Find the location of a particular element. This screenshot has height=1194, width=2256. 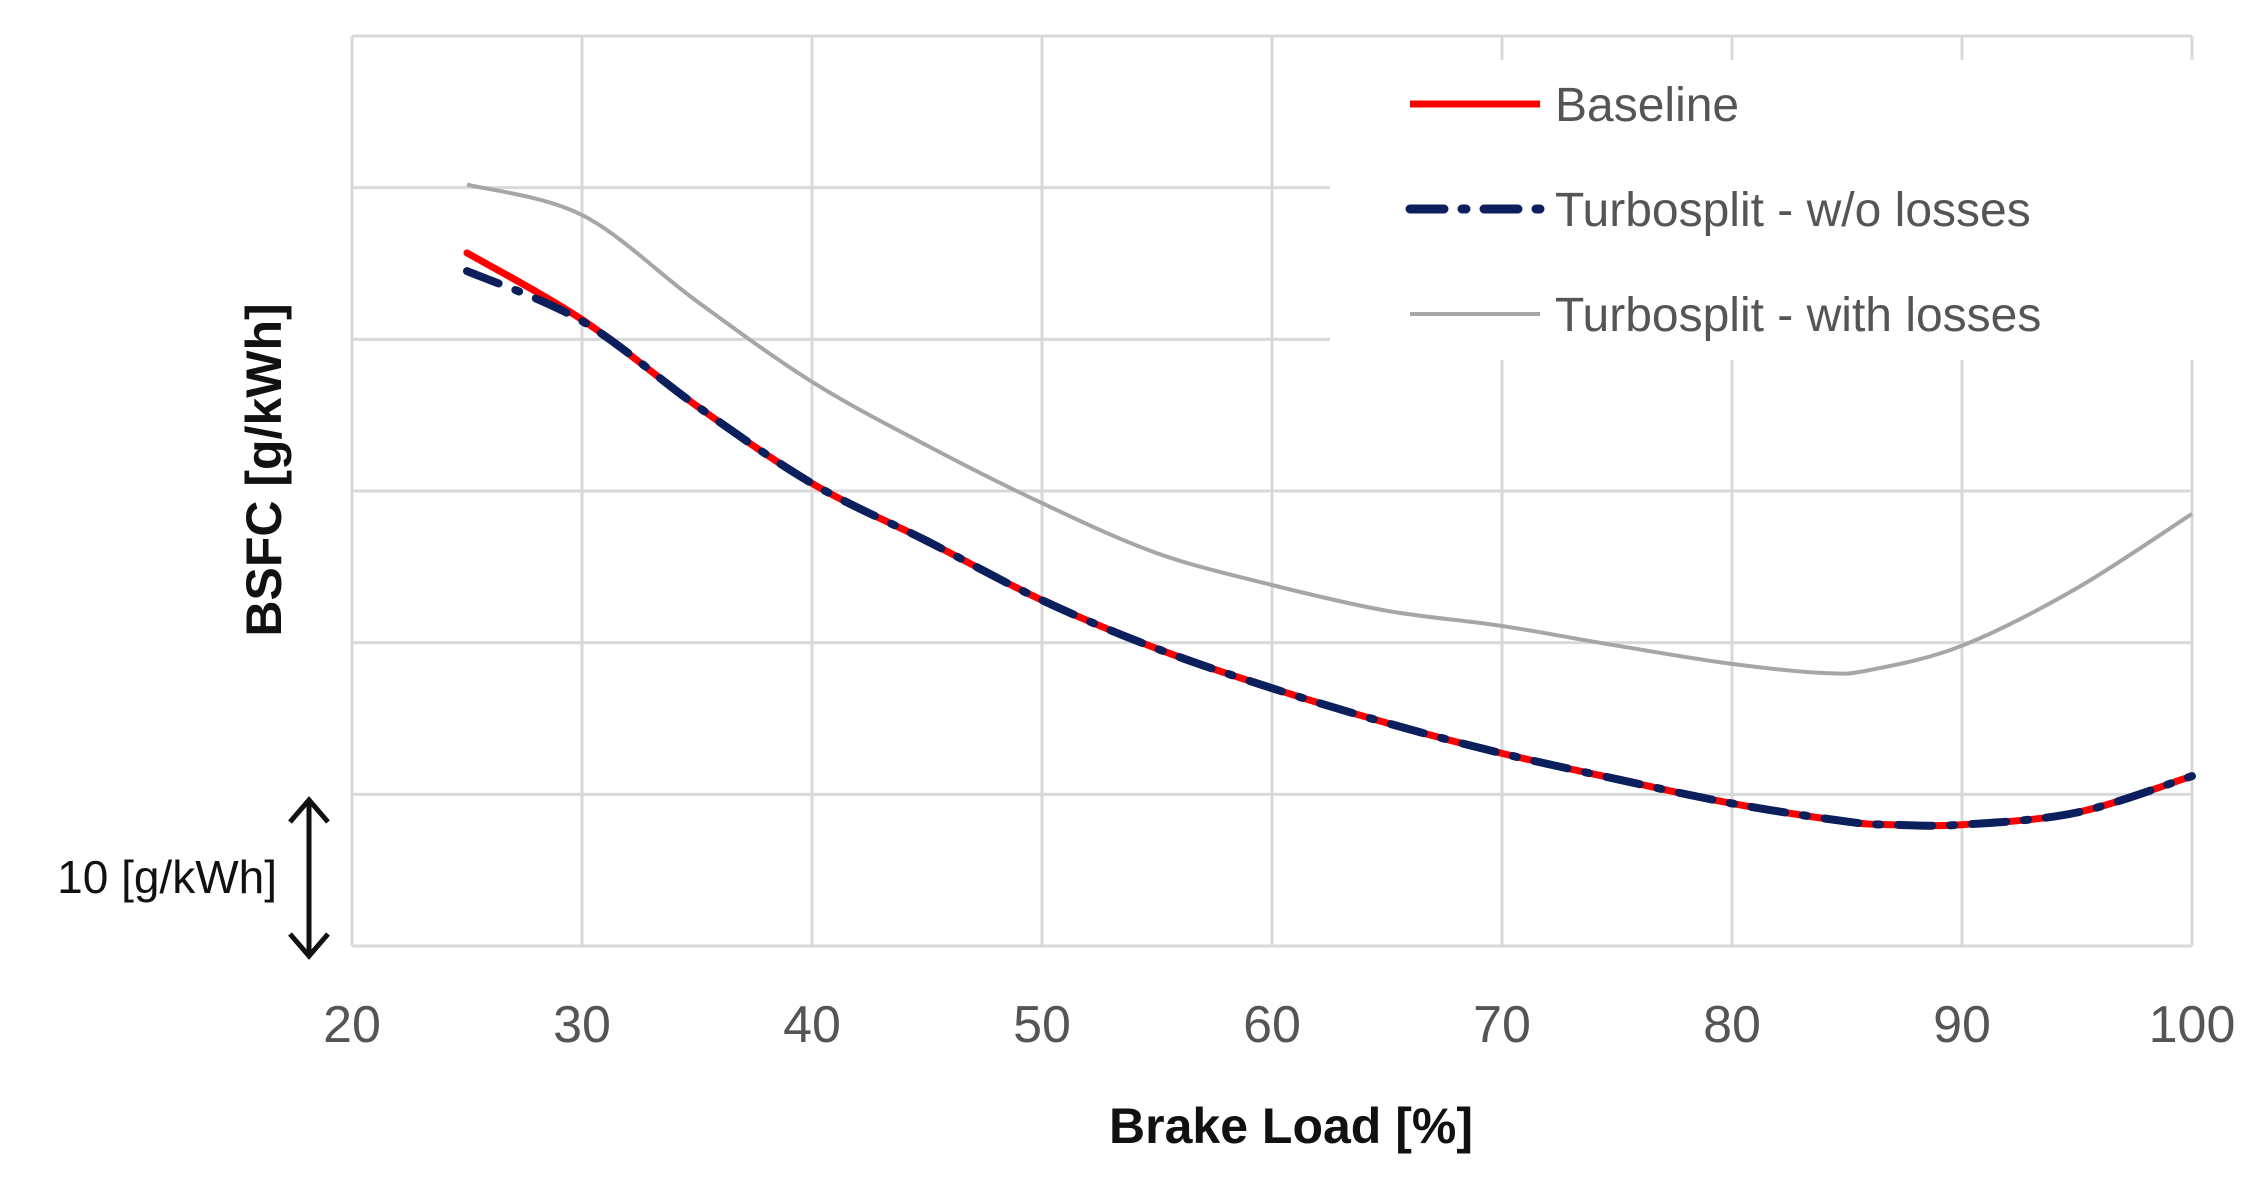

legend-background is located at coordinates (1770, 210).